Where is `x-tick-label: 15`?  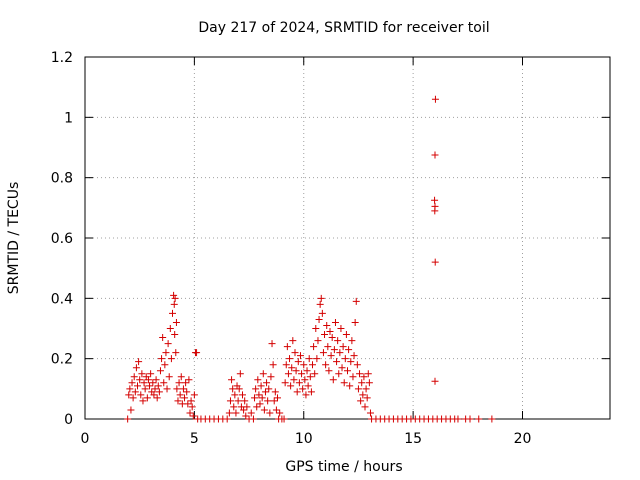
x-tick-label: 15 is located at coordinates (413, 439).